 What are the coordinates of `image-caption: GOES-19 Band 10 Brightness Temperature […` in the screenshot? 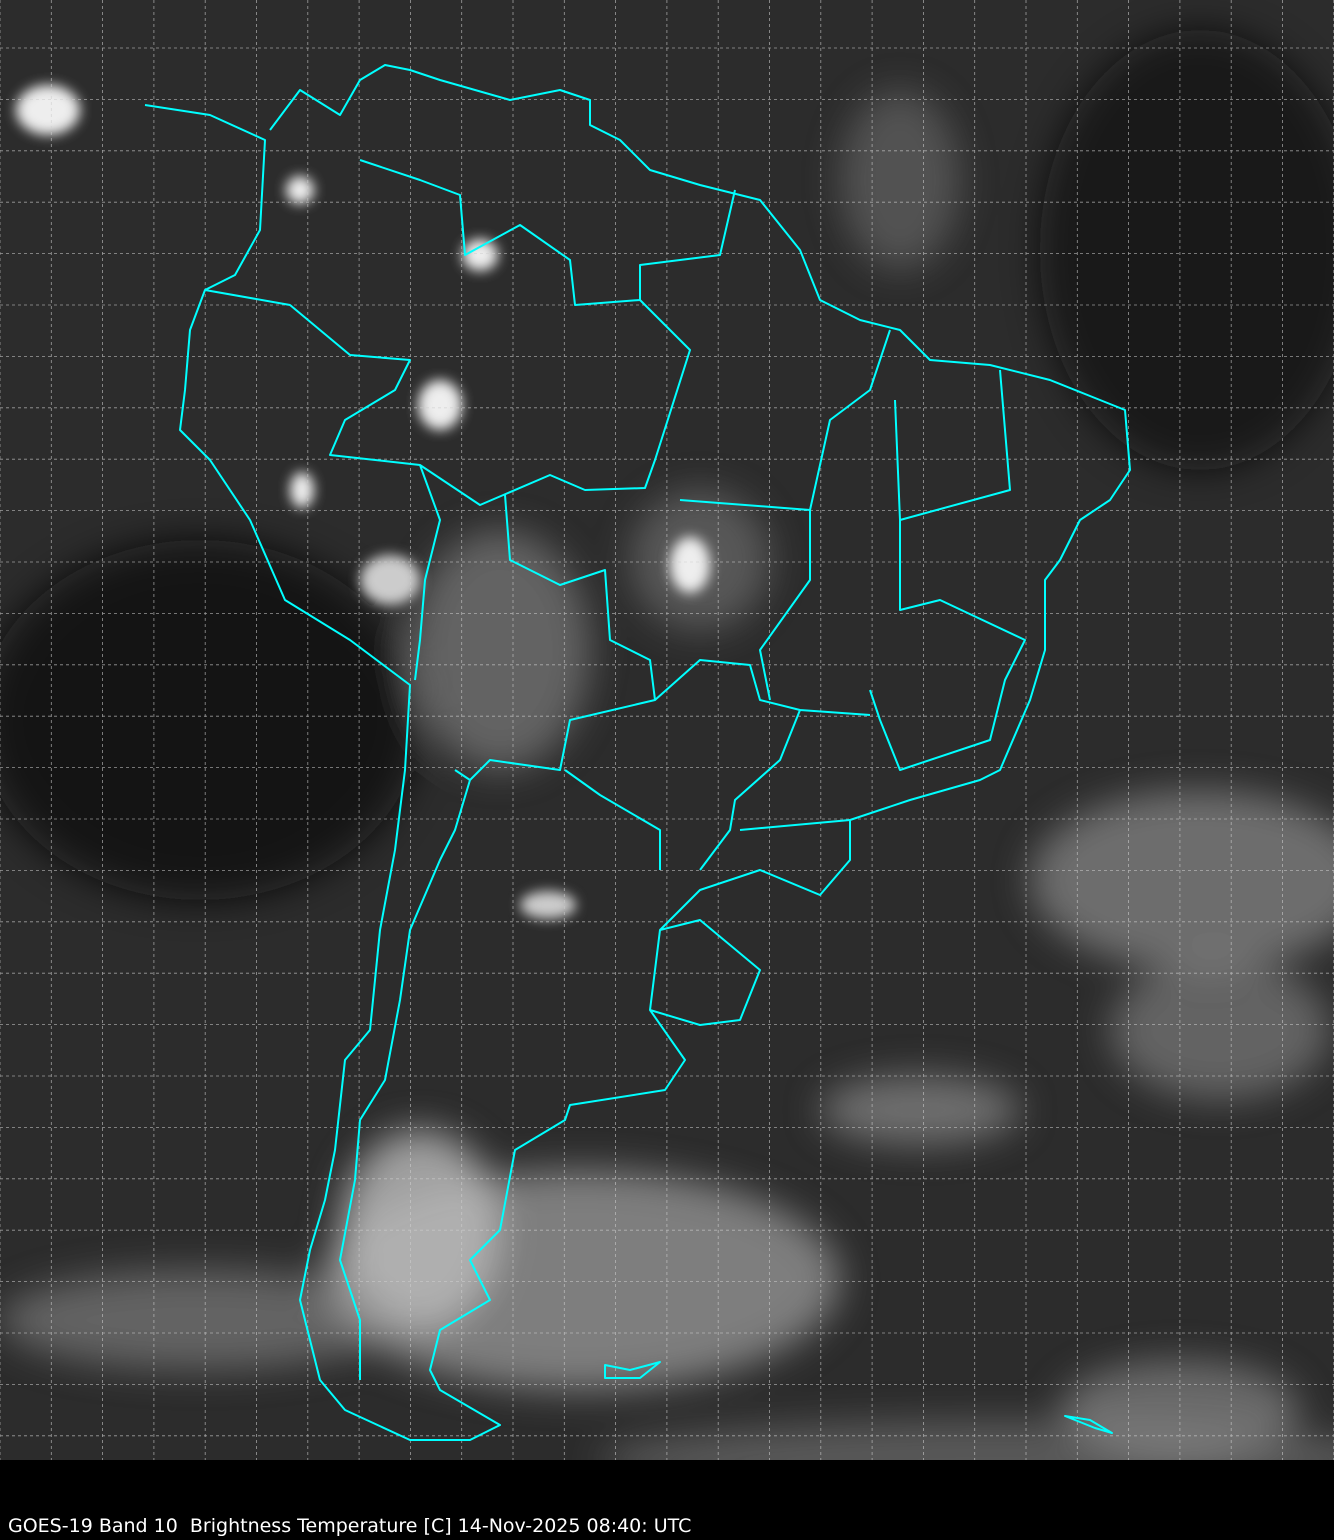 It's located at (350, 1526).